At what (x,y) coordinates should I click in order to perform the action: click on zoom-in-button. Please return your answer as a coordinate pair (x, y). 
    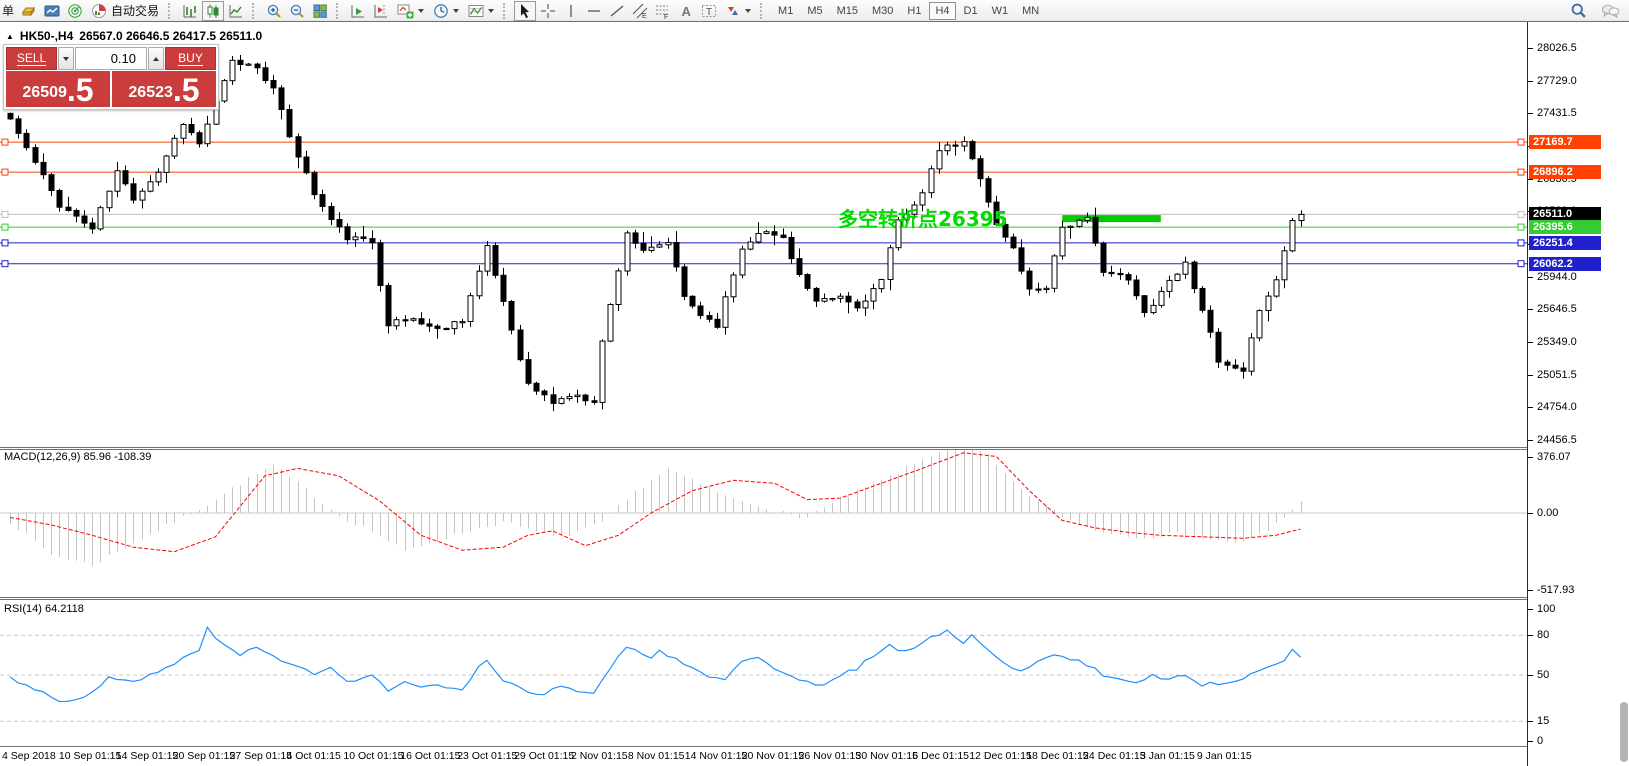
    Looking at the image, I should click on (274, 11).